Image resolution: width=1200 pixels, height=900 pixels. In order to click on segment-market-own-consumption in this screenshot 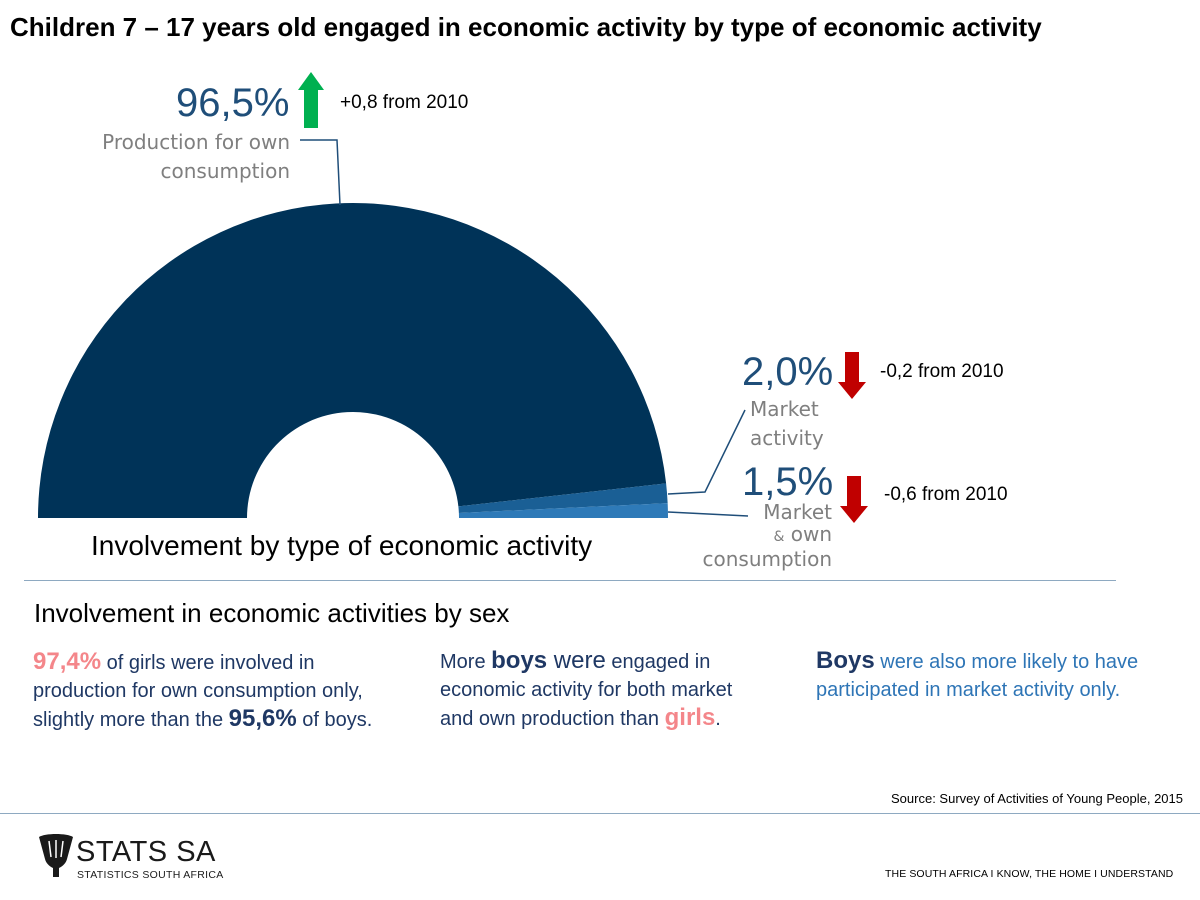, I will do `click(563, 510)`.